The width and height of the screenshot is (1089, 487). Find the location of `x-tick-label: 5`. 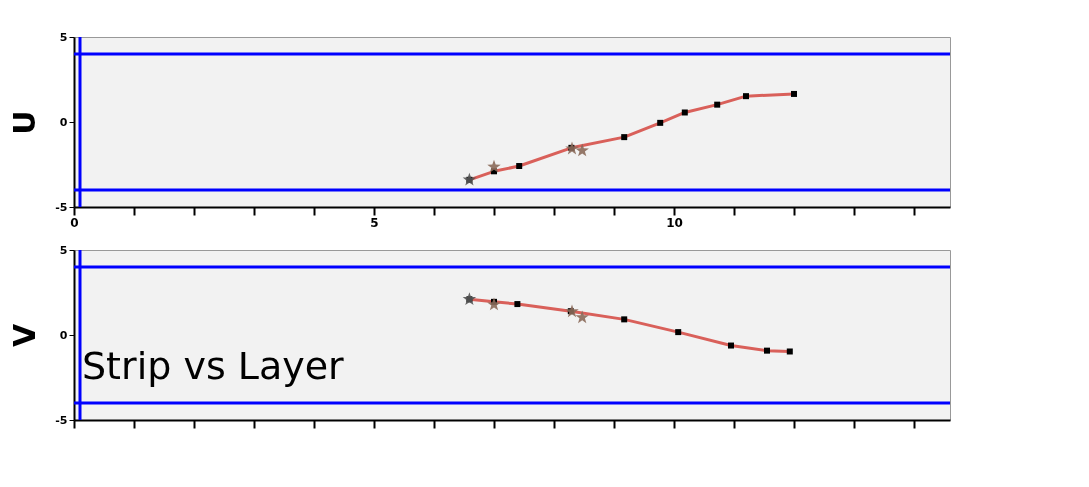

x-tick-label: 5 is located at coordinates (374, 222).